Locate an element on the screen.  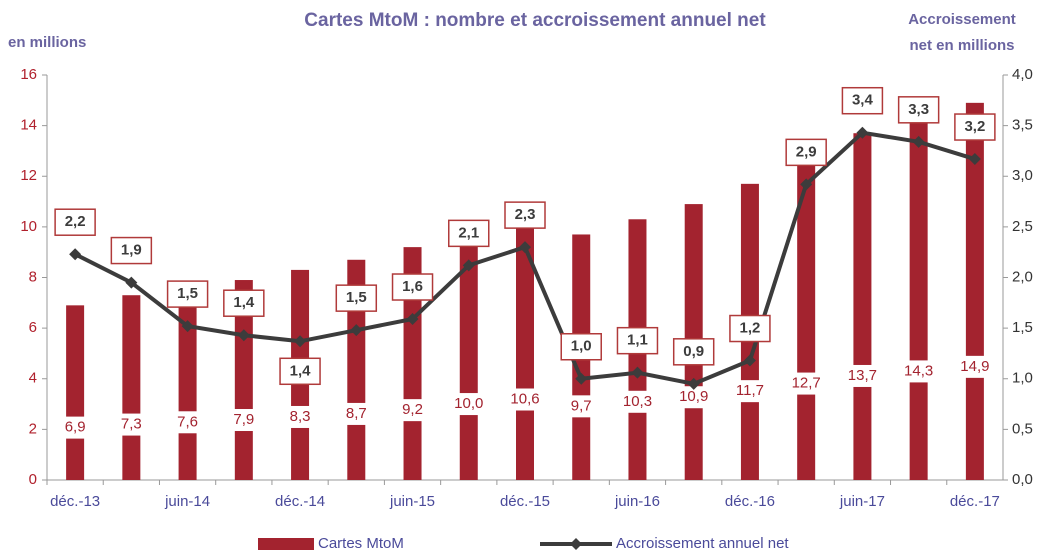
line-value-label: 0,9 is located at coordinates (693, 351).